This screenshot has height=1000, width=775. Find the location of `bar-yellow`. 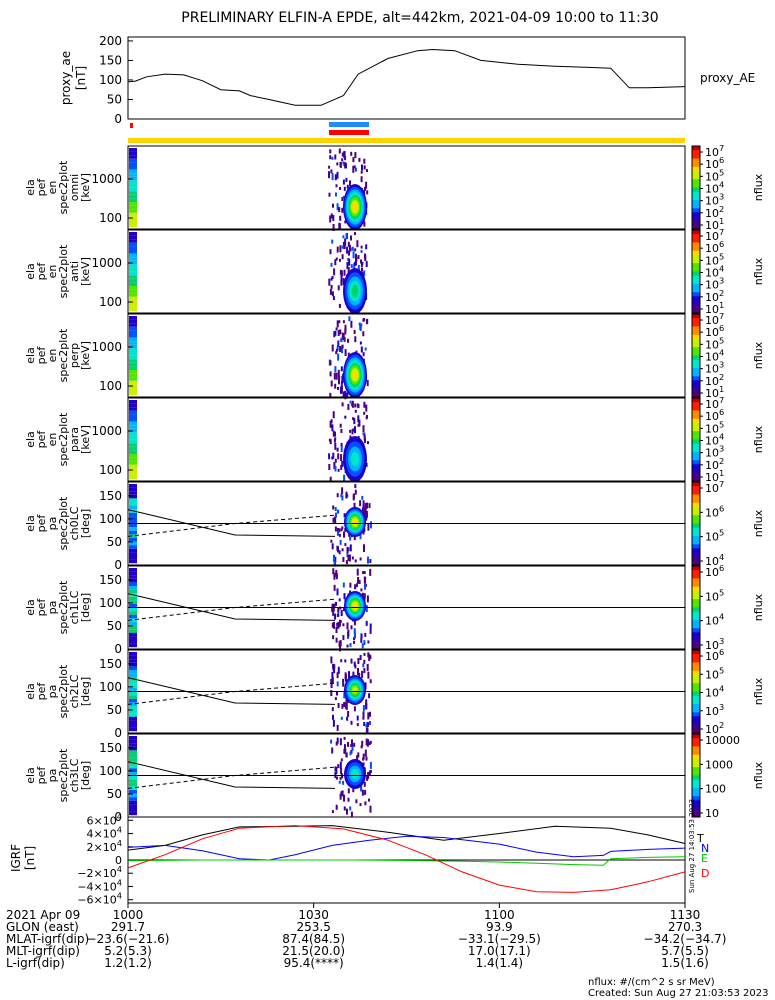

bar-yellow is located at coordinates (406, 140).